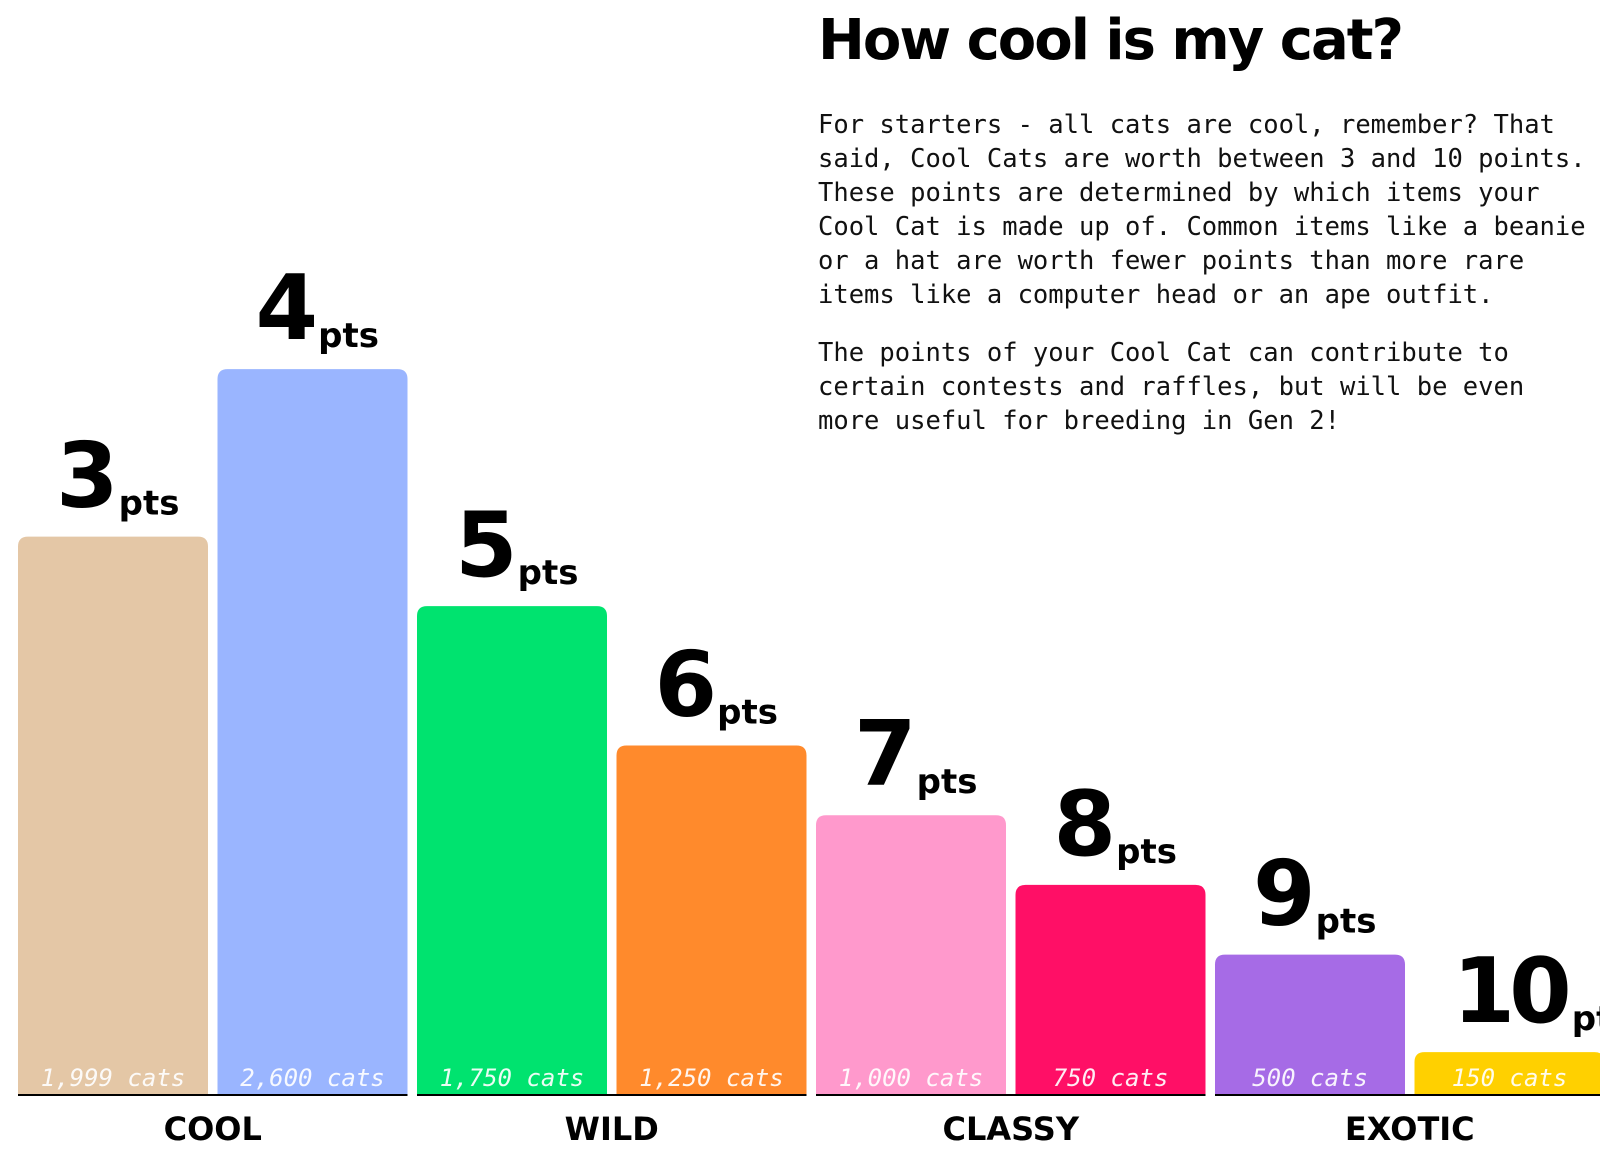  I want to click on points-label: 7 pts, so click(915, 754).